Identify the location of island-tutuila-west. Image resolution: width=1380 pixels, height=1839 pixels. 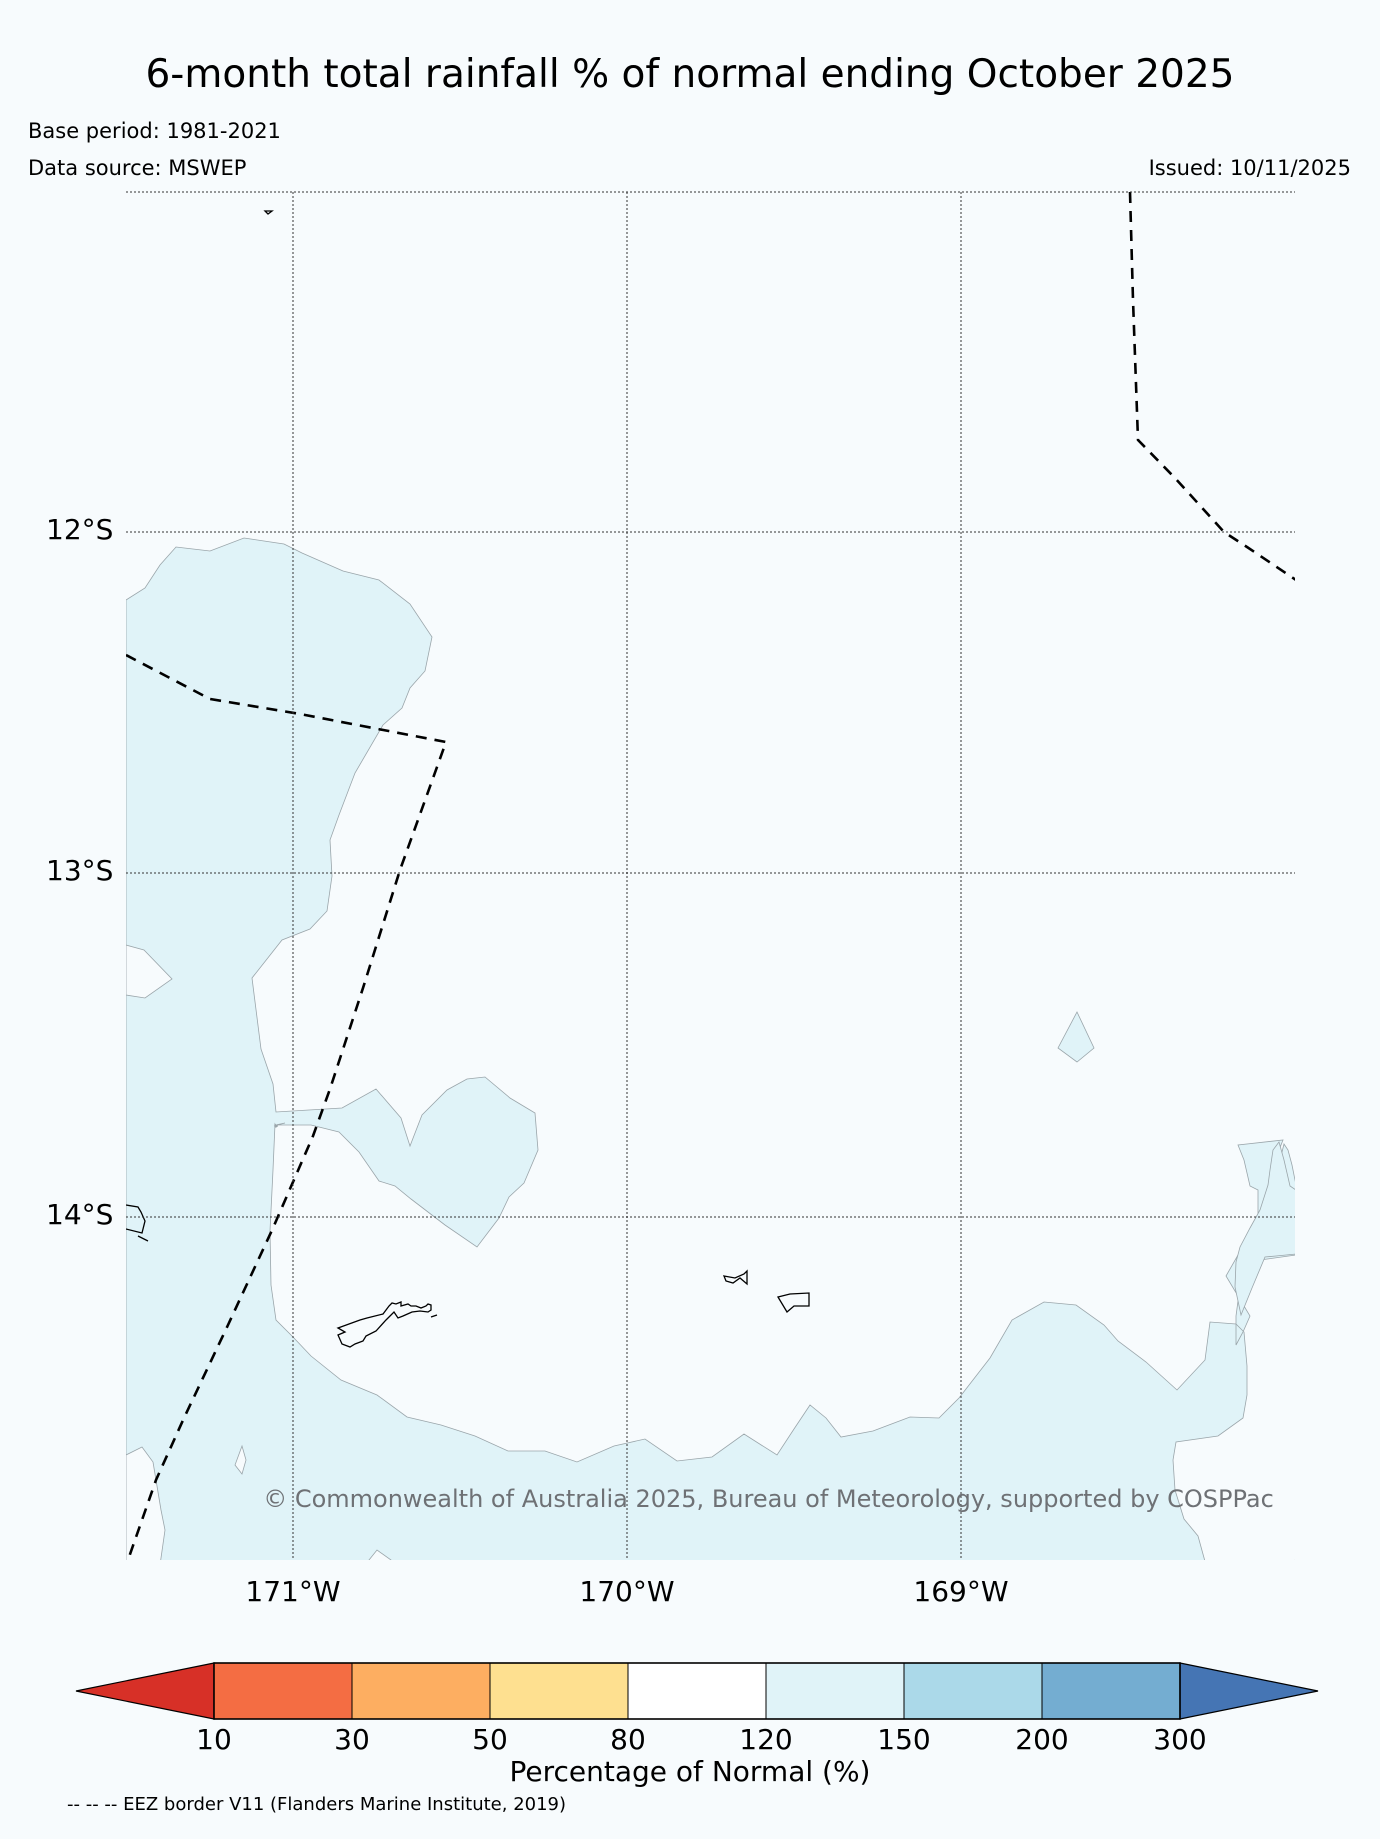
(735, 1277).